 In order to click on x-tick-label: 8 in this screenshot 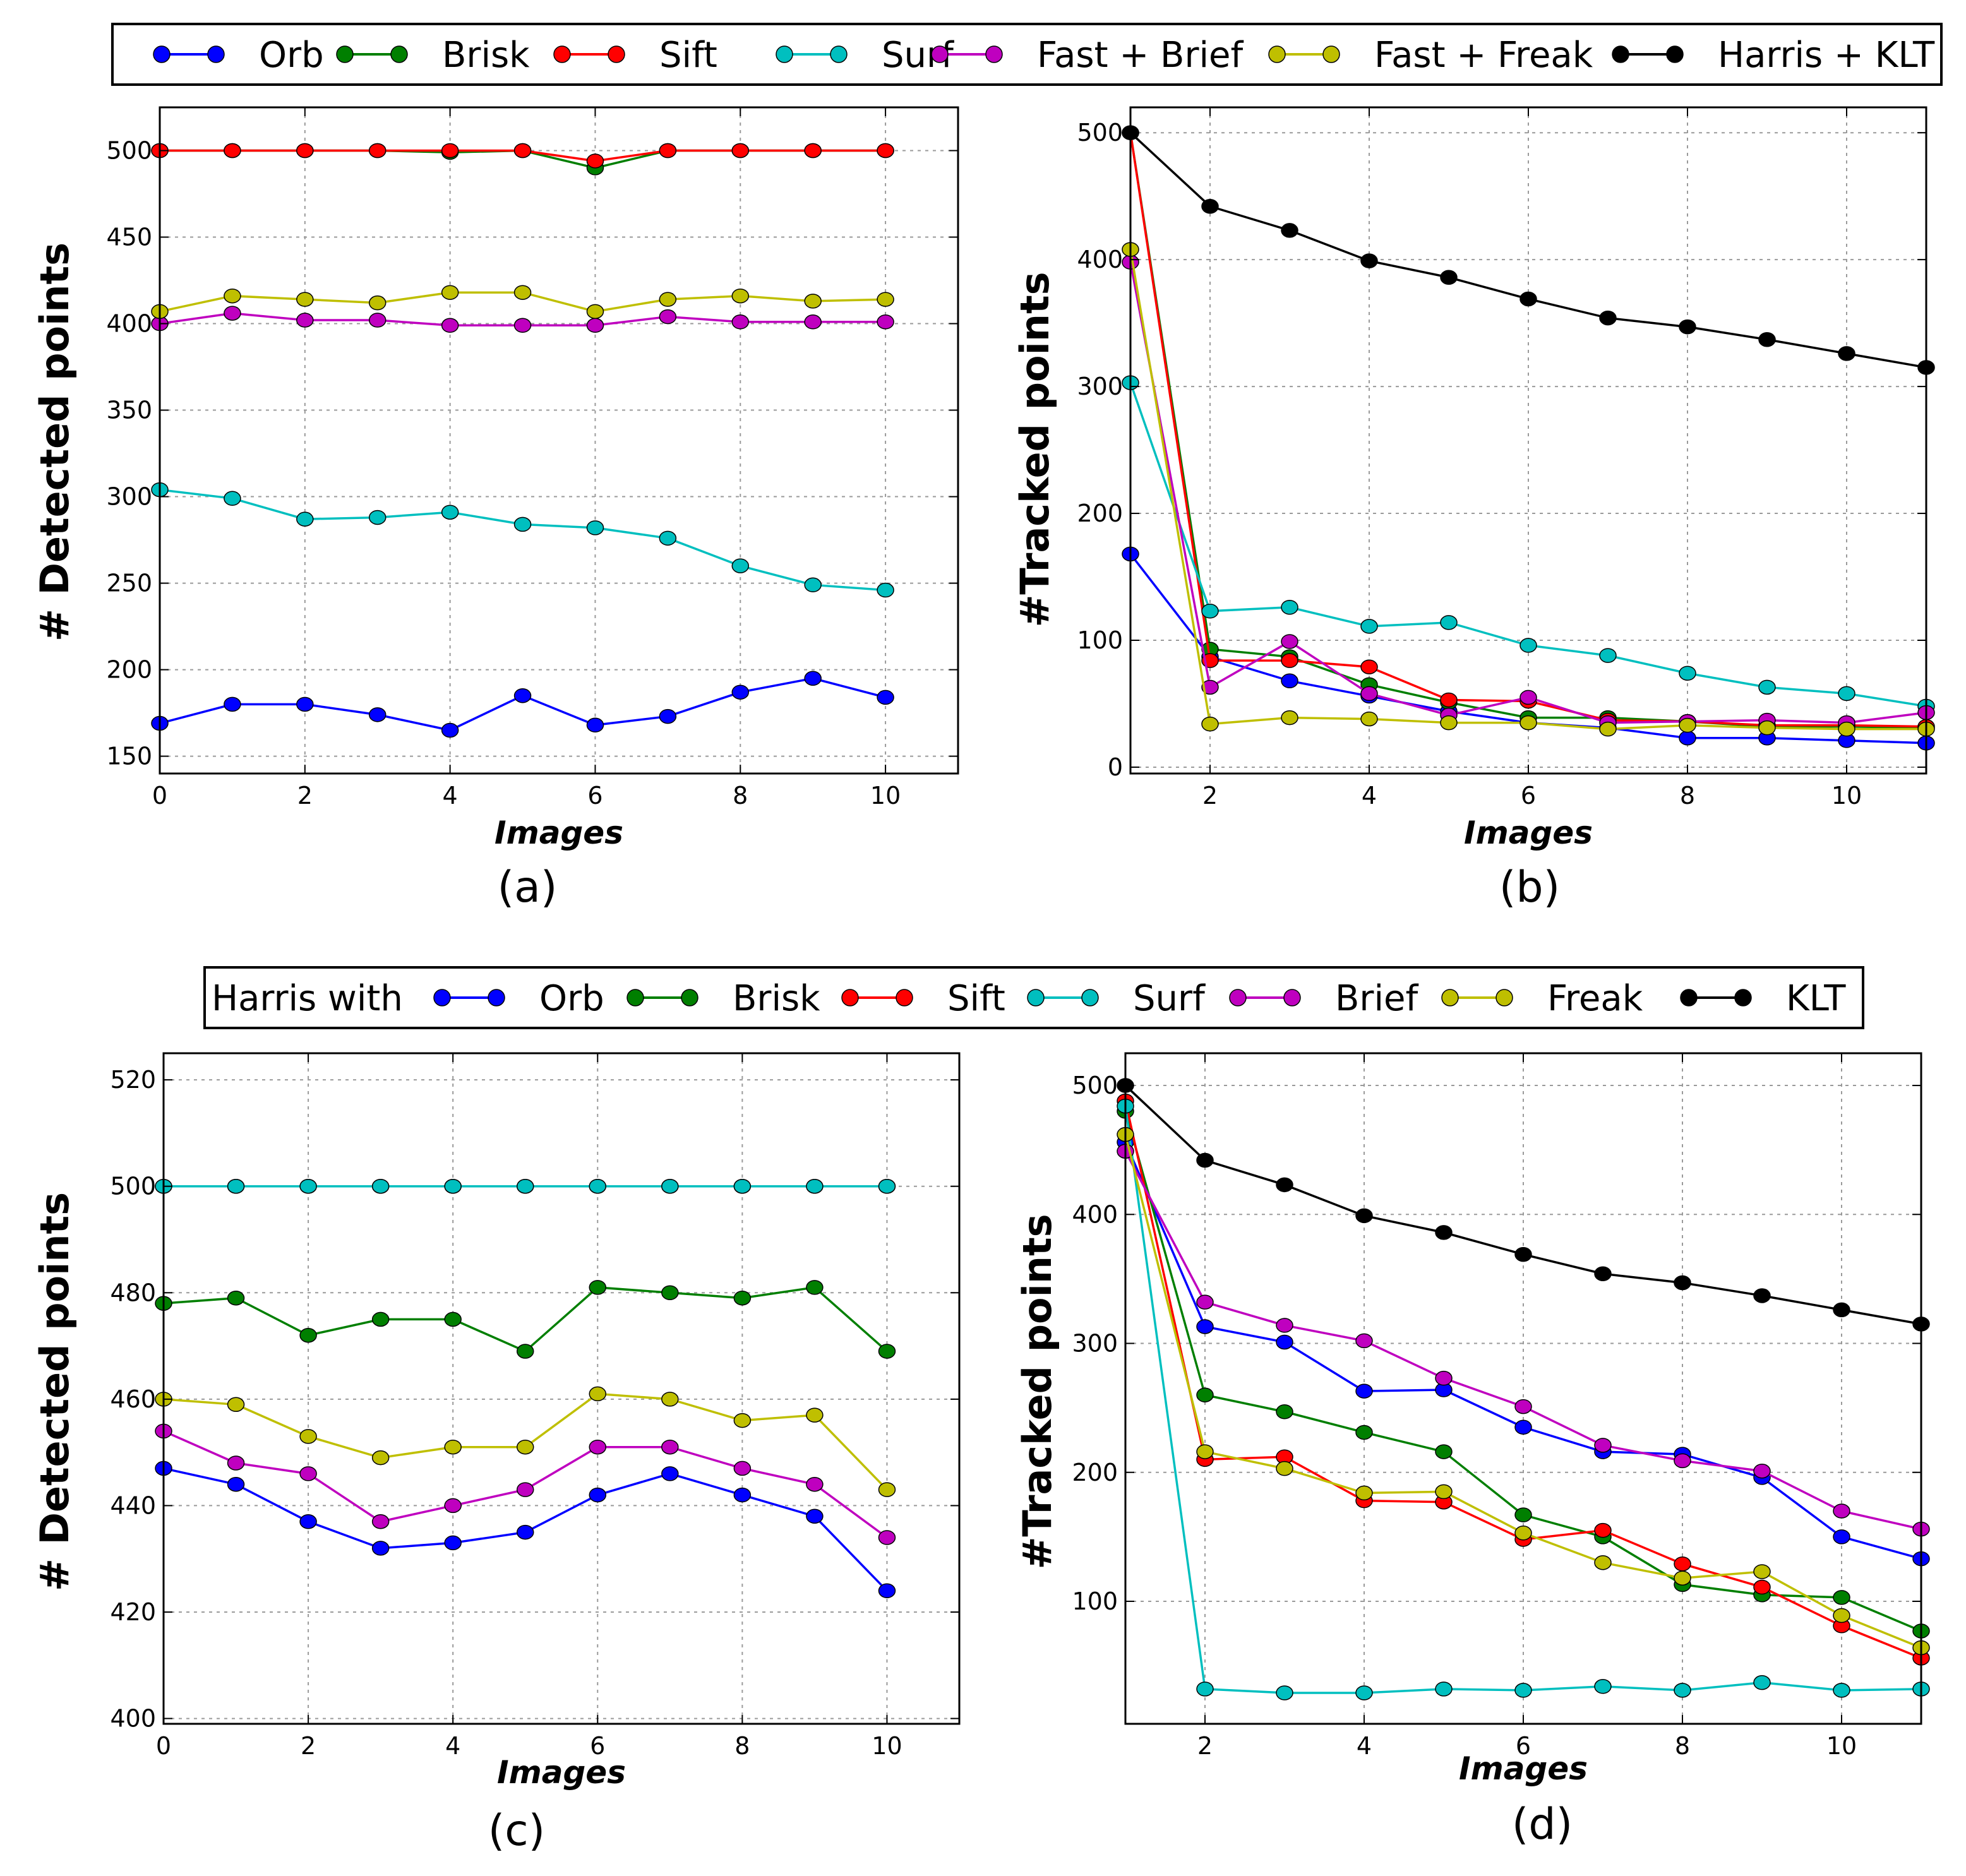, I will do `click(1682, 1746)`.